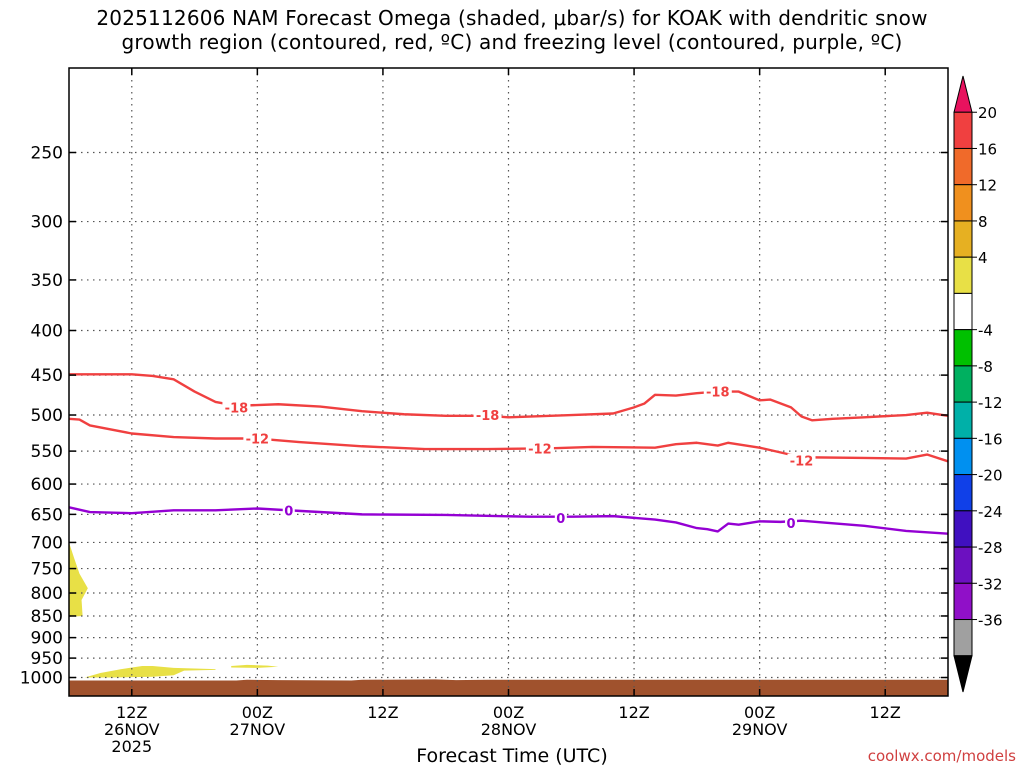 The height and width of the screenshot is (768, 1024). I want to click on y-tick-label: 300, so click(47, 223).